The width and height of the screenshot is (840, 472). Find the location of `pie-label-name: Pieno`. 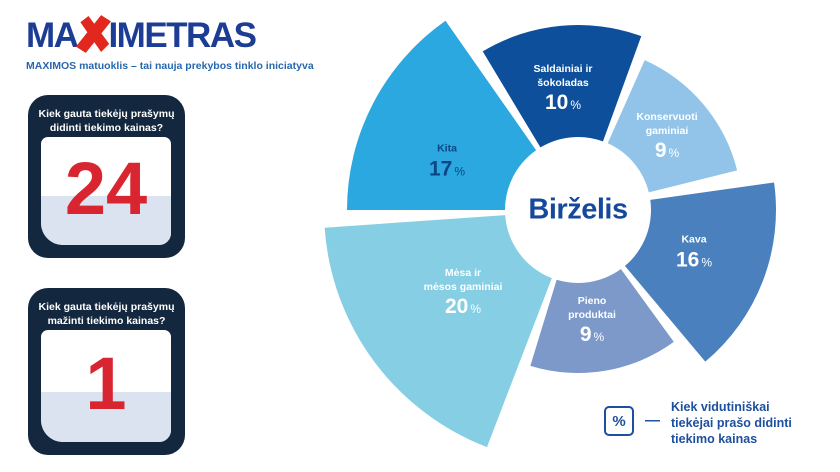

pie-label-name: Pieno is located at coordinates (592, 300).